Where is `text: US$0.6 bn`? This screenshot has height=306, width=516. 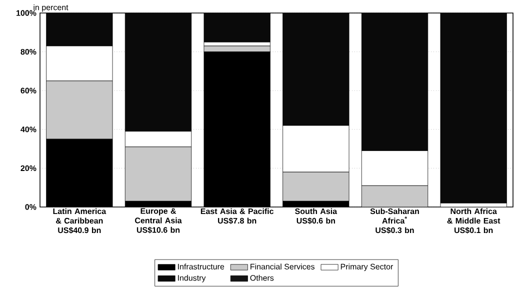
text: US$0.6 bn is located at coordinates (315, 221).